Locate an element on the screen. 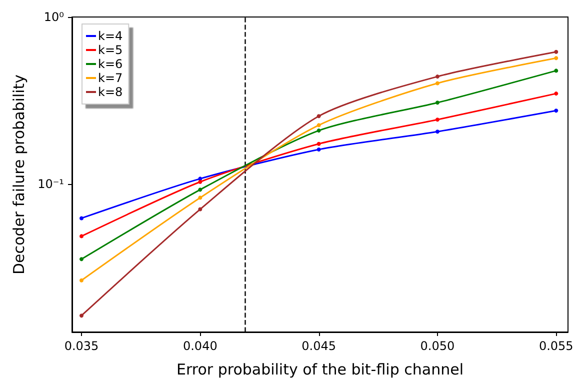 Image resolution: width=588 pixels, height=389 pixels. legend-label: k=7 is located at coordinates (110, 78).